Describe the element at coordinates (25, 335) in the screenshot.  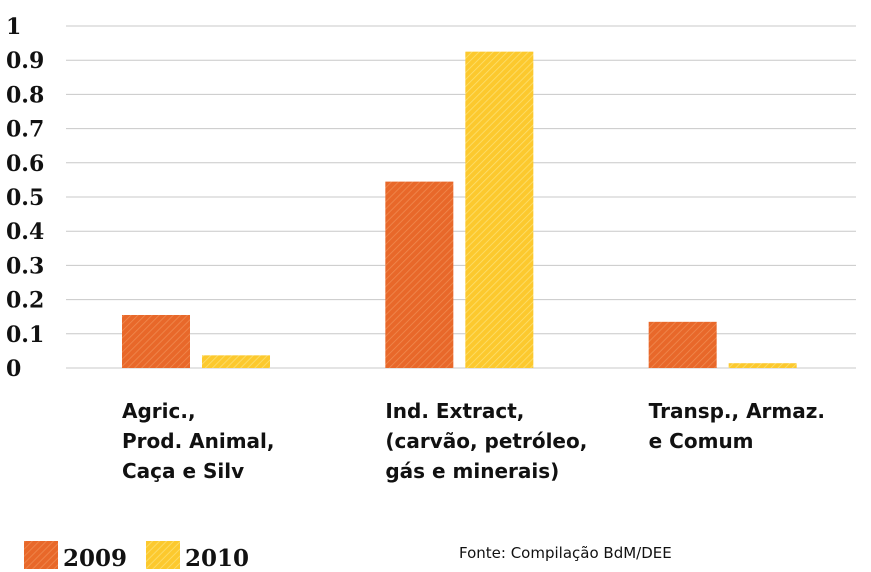
I see `y-tick-label: 0.1` at that location.